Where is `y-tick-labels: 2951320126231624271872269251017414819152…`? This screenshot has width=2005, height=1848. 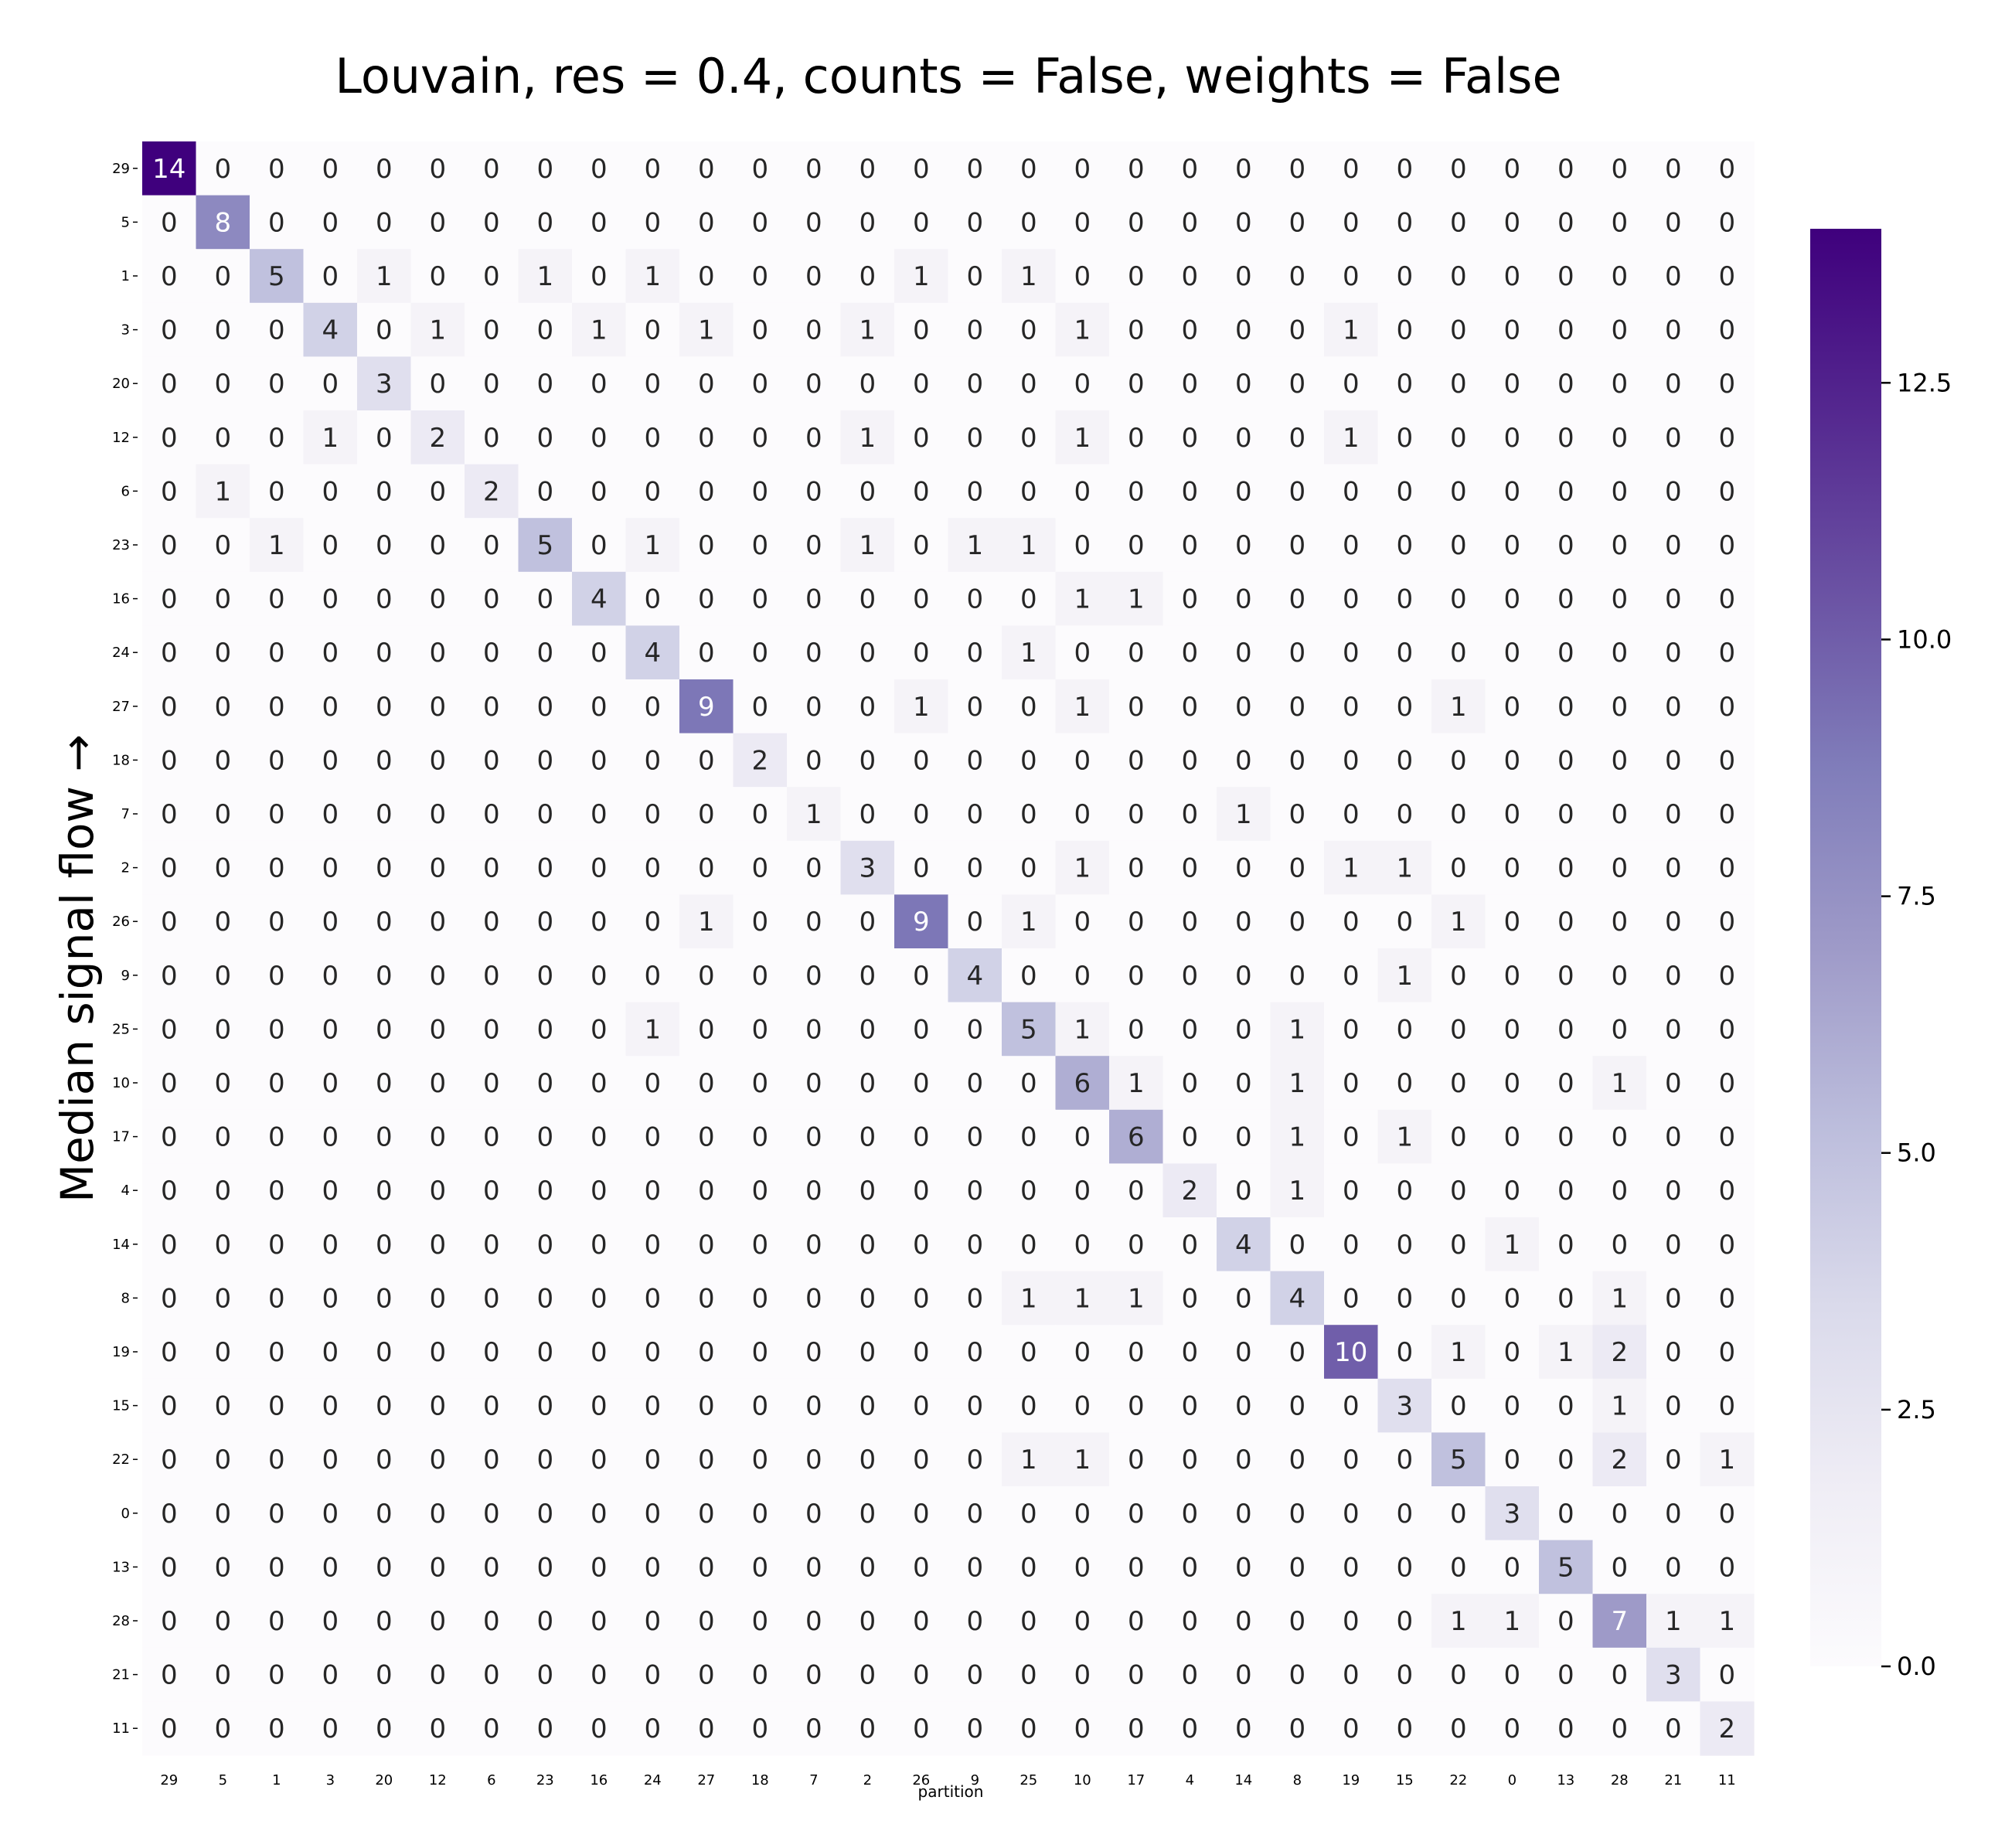 y-tick-labels: 2951320126231624271872269251017414819152… is located at coordinates (125, 949).